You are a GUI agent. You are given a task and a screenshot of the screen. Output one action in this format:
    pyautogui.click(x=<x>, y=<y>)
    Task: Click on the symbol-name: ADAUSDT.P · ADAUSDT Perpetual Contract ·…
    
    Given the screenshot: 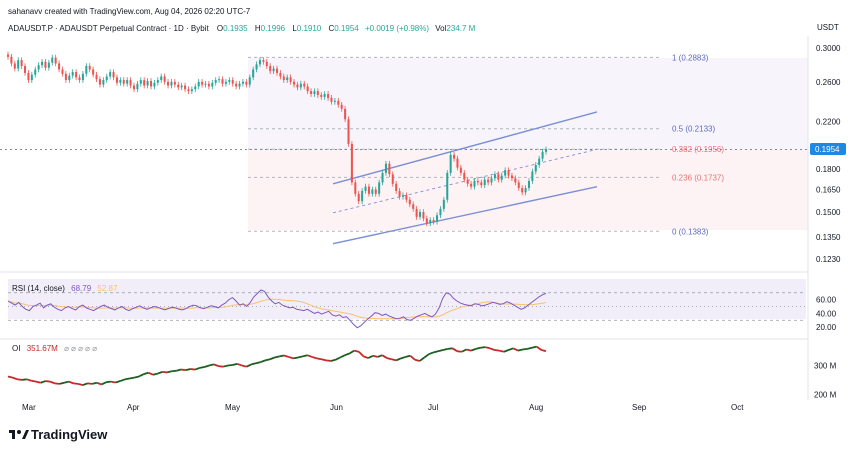 What is the action you would take?
    pyautogui.click(x=108, y=28)
    